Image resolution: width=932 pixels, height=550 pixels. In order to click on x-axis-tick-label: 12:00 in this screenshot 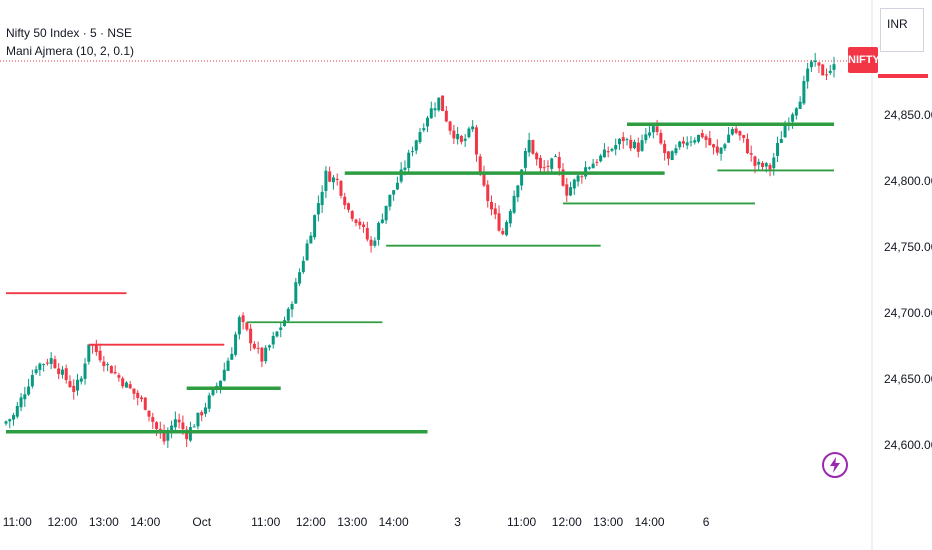, I will do `click(62, 522)`.